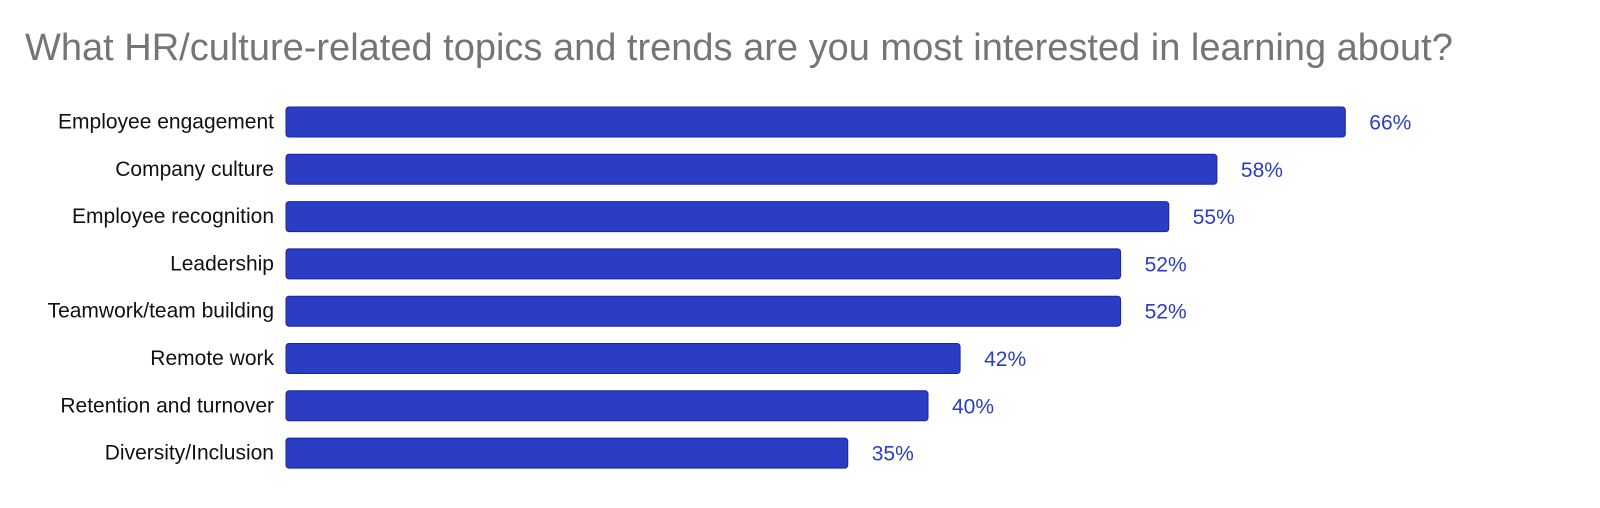 The height and width of the screenshot is (508, 1600). What do you see at coordinates (194, 169) in the screenshot?
I see `category-label: Company culture` at bounding box center [194, 169].